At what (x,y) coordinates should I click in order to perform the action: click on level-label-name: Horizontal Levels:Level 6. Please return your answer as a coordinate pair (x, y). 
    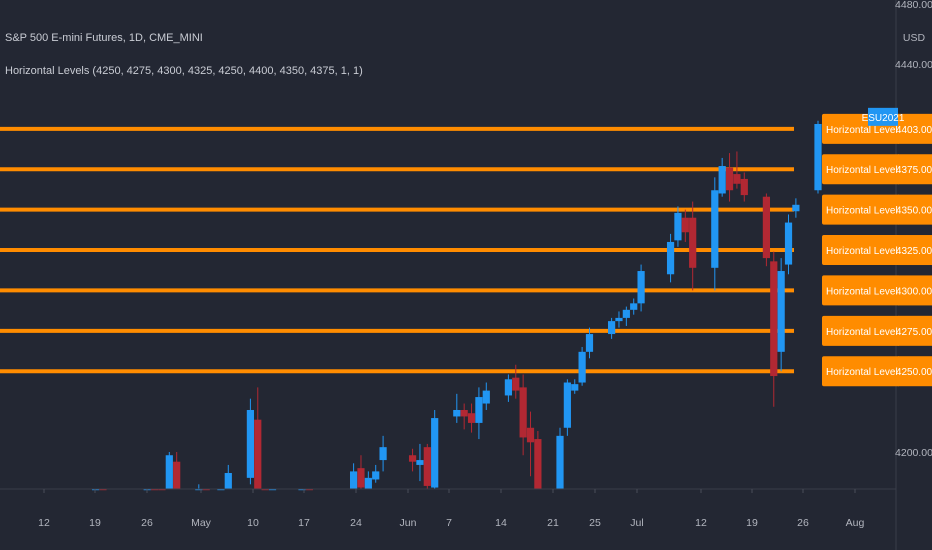
    Looking at the image, I should click on (879, 130).